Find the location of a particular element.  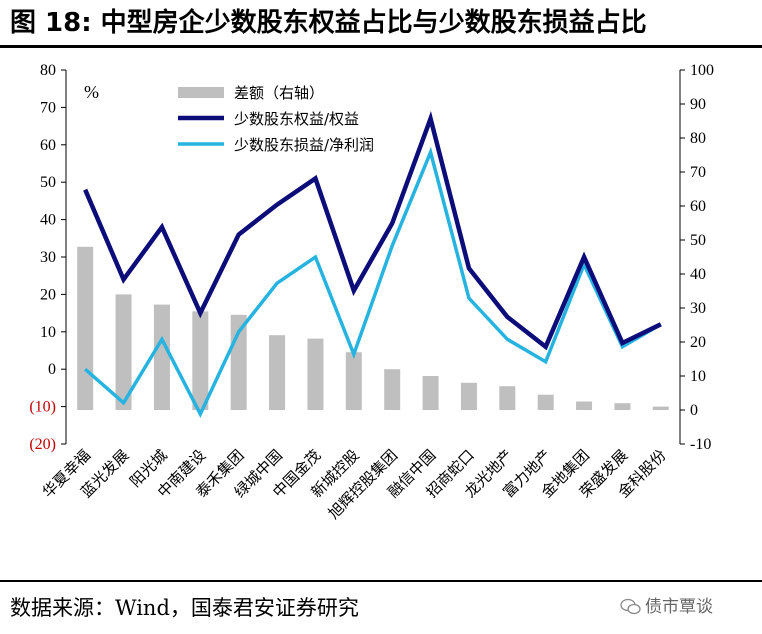

legend-swatch-bar is located at coordinates (201, 92).